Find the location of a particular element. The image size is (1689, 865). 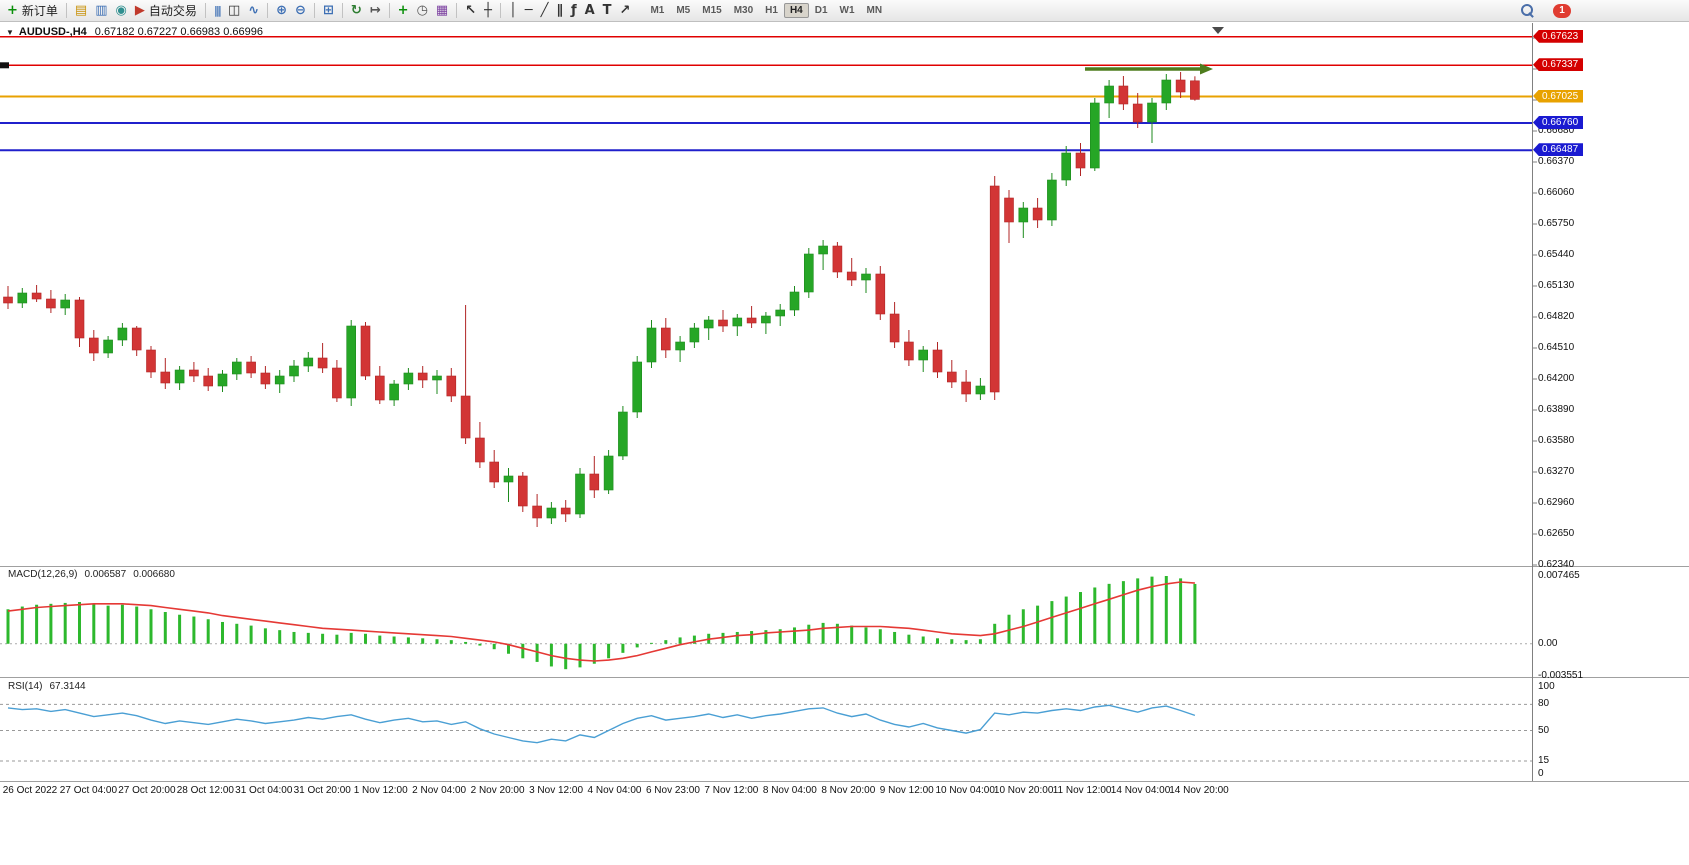

data-window-icon: ◉ is located at coordinates (121, 10).